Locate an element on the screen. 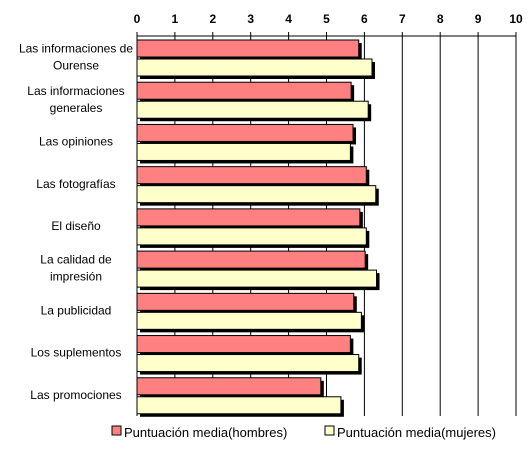 The width and height of the screenshot is (530, 451). category-label: La calidad de impresión is located at coordinates (76, 268).